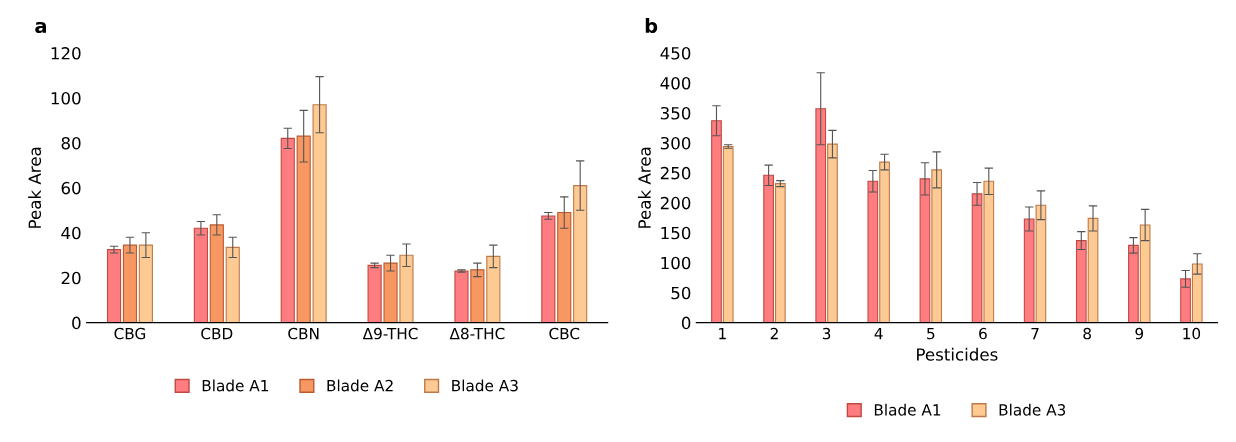  I want to click on y-tick-label: 400, so click(675, 83).